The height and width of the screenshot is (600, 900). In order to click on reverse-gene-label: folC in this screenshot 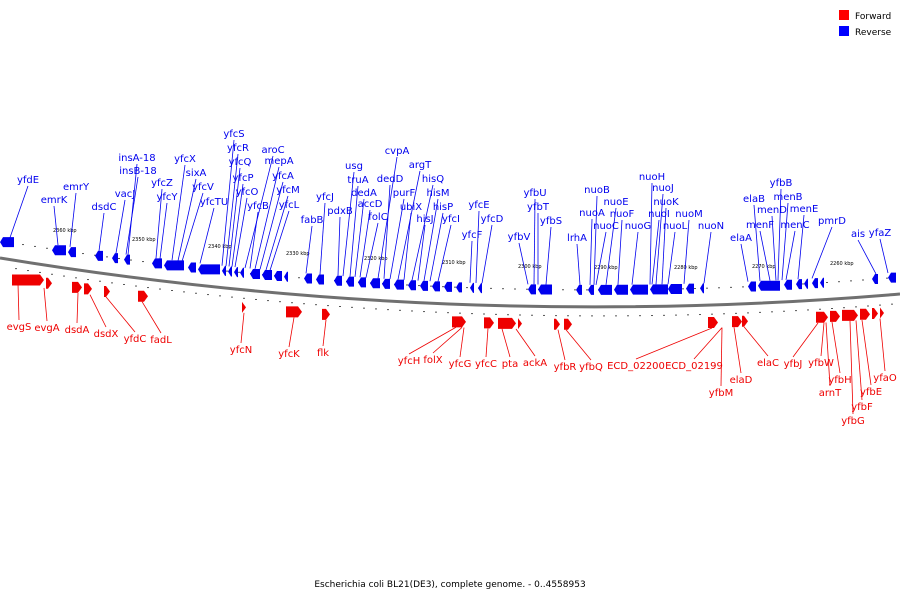, I will do `click(377, 217)`.